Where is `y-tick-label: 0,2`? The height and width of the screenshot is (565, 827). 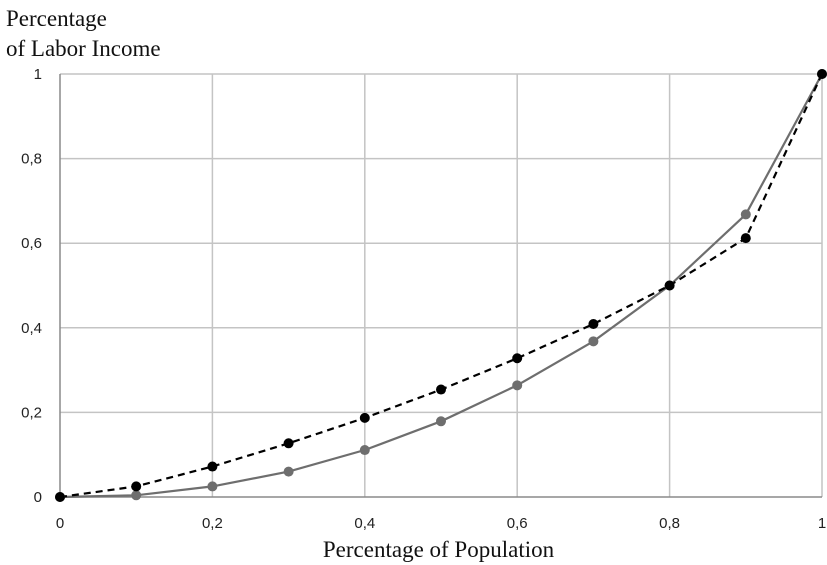 y-tick-label: 0,2 is located at coordinates (31, 412).